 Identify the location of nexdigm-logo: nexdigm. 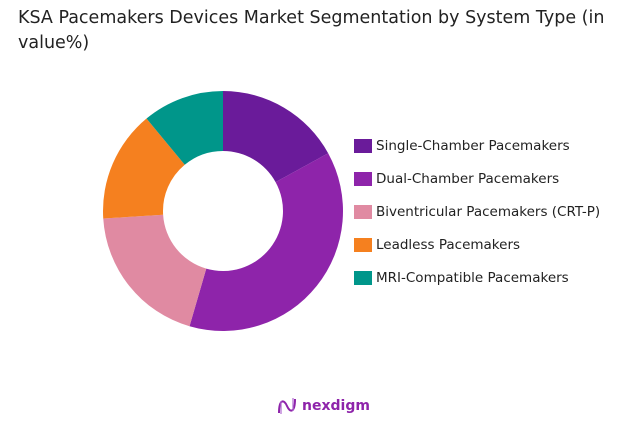
(323, 406).